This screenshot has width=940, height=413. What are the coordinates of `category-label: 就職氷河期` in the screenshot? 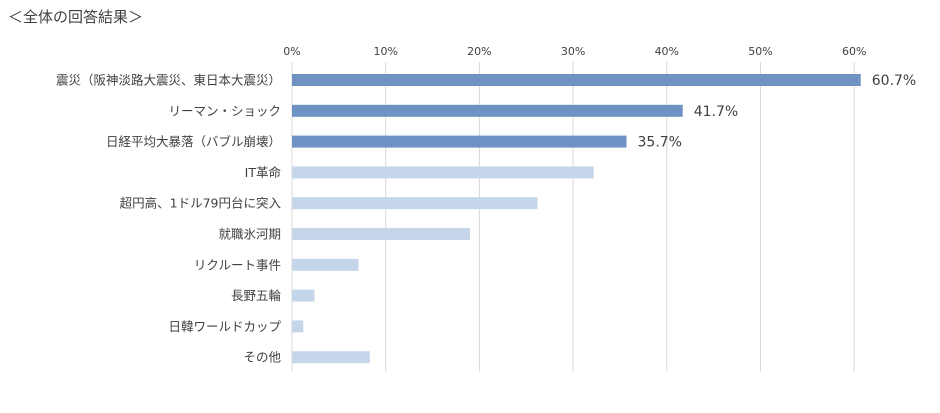 It's located at (249, 234).